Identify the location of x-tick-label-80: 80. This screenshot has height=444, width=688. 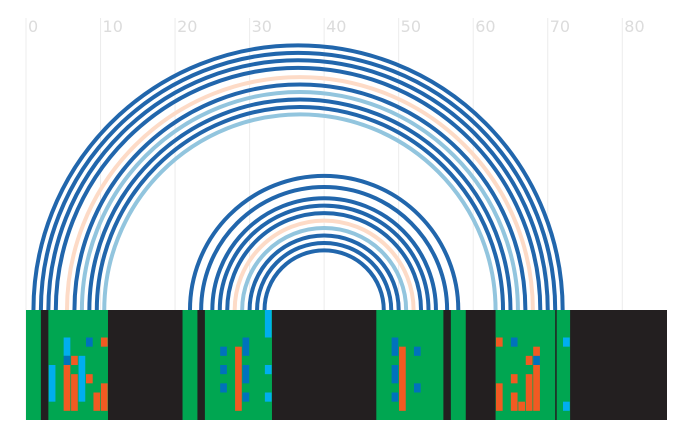
(634, 26).